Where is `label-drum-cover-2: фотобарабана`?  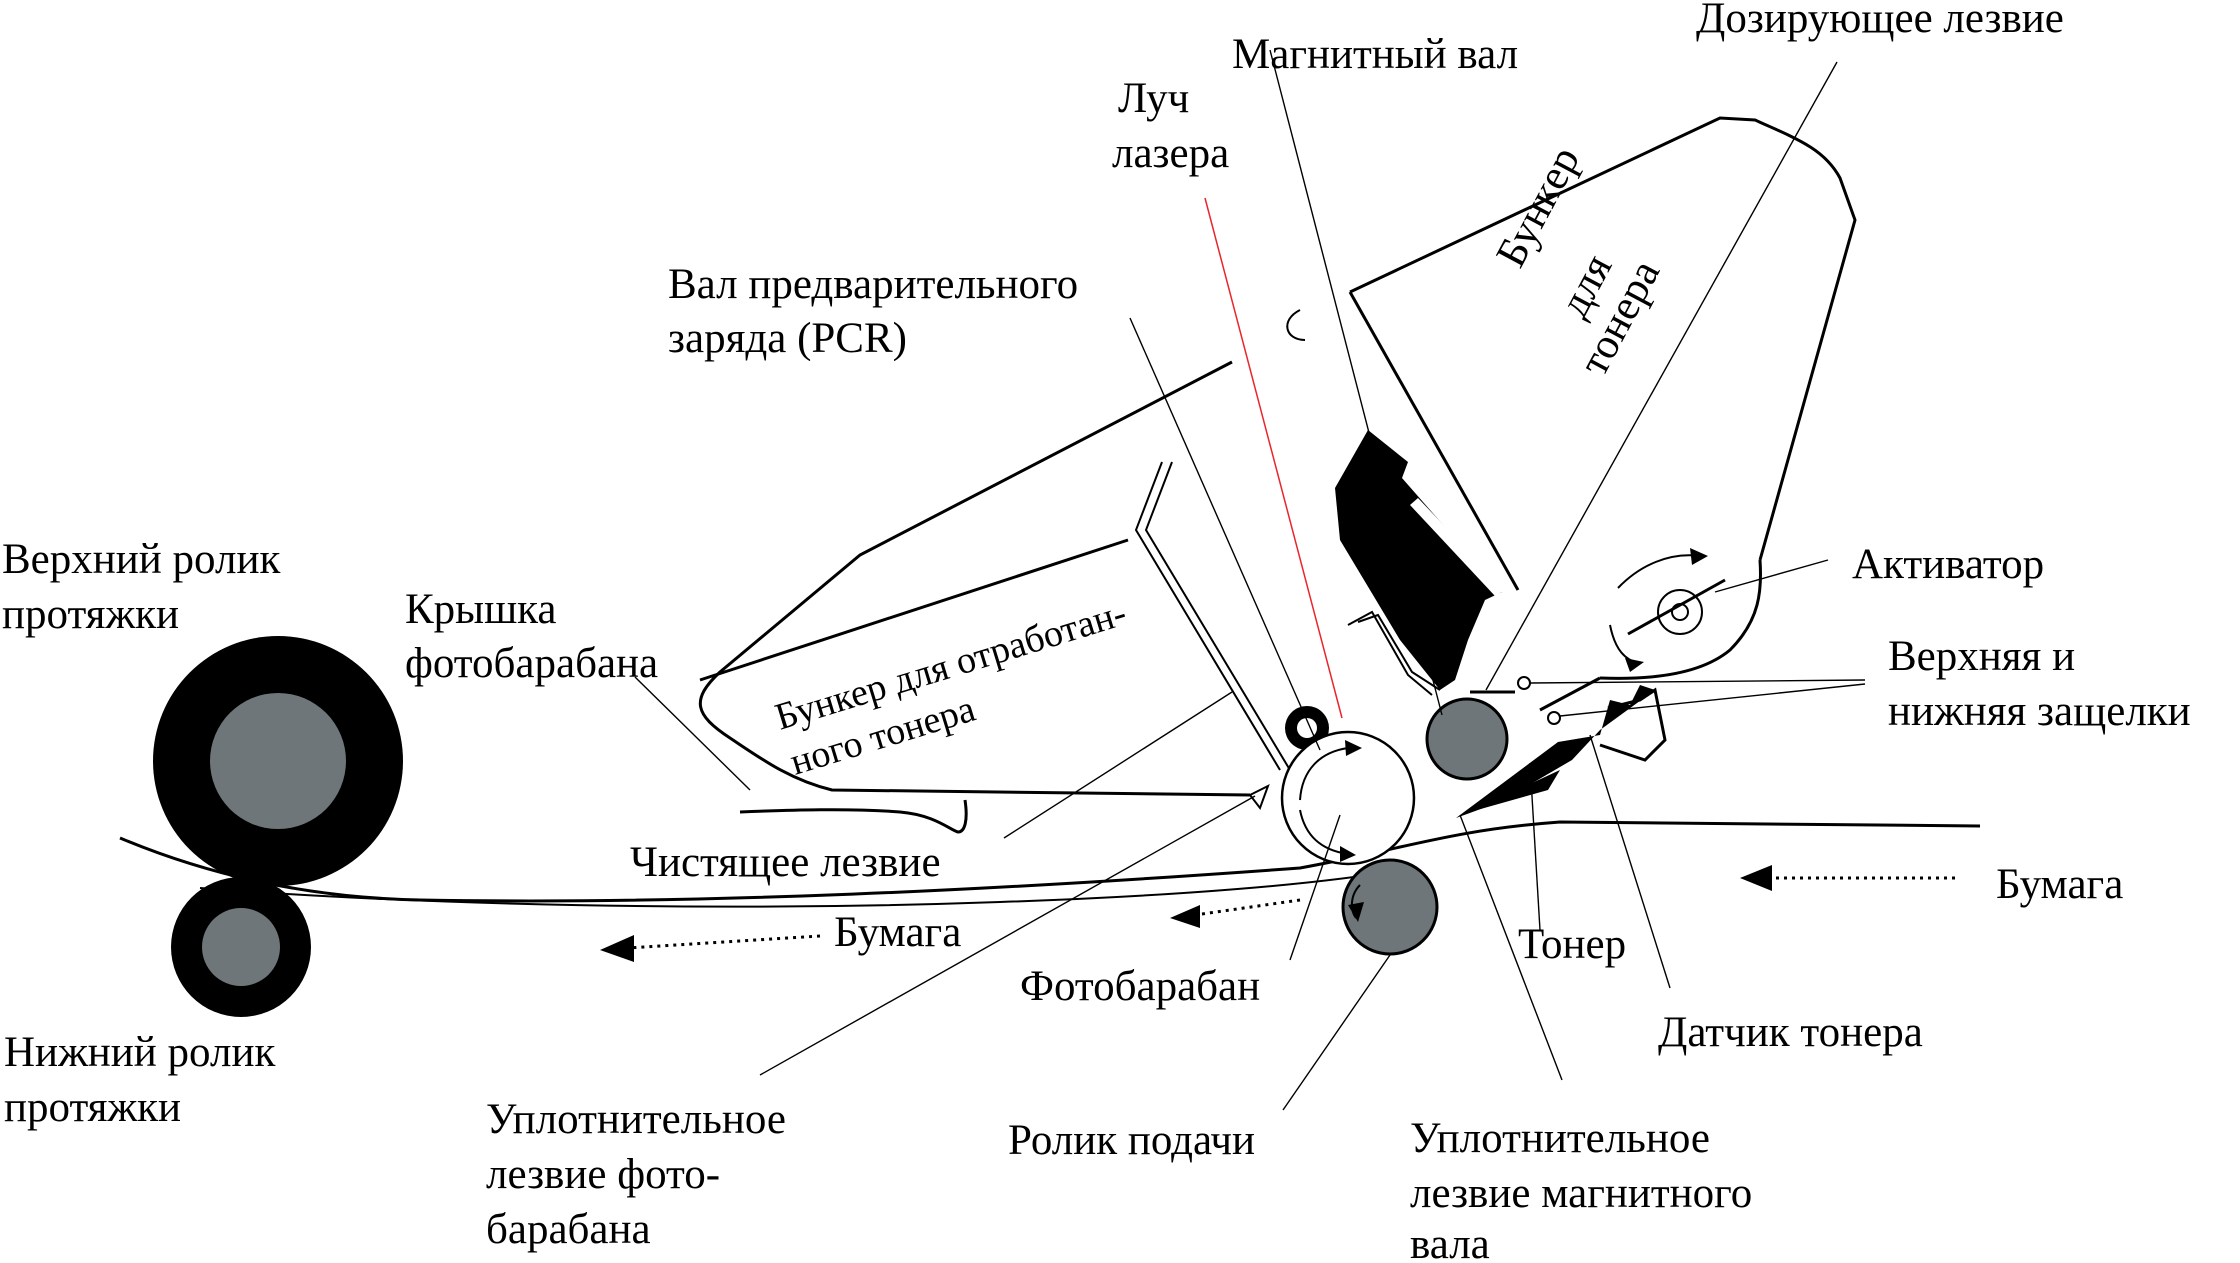 label-drum-cover-2: фотобарабана is located at coordinates (531, 663).